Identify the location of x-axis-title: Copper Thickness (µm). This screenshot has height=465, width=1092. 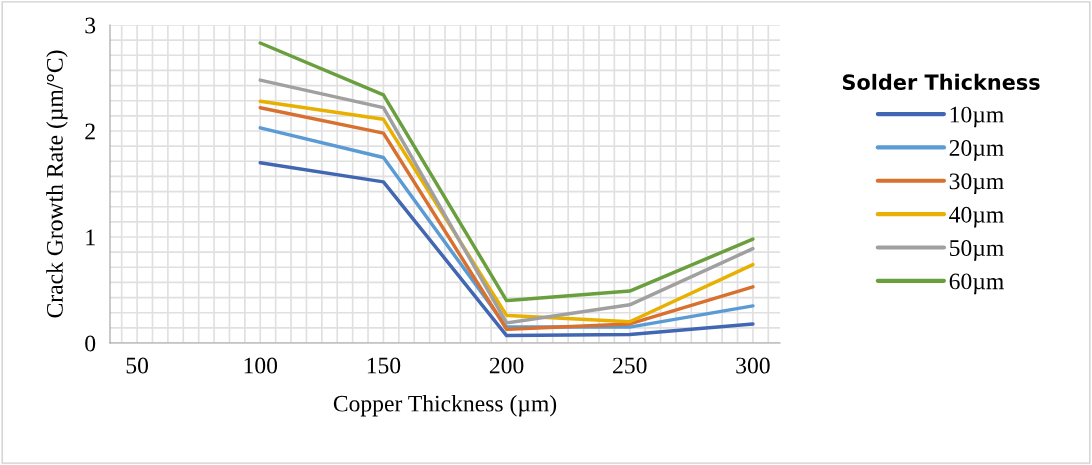
(445, 405).